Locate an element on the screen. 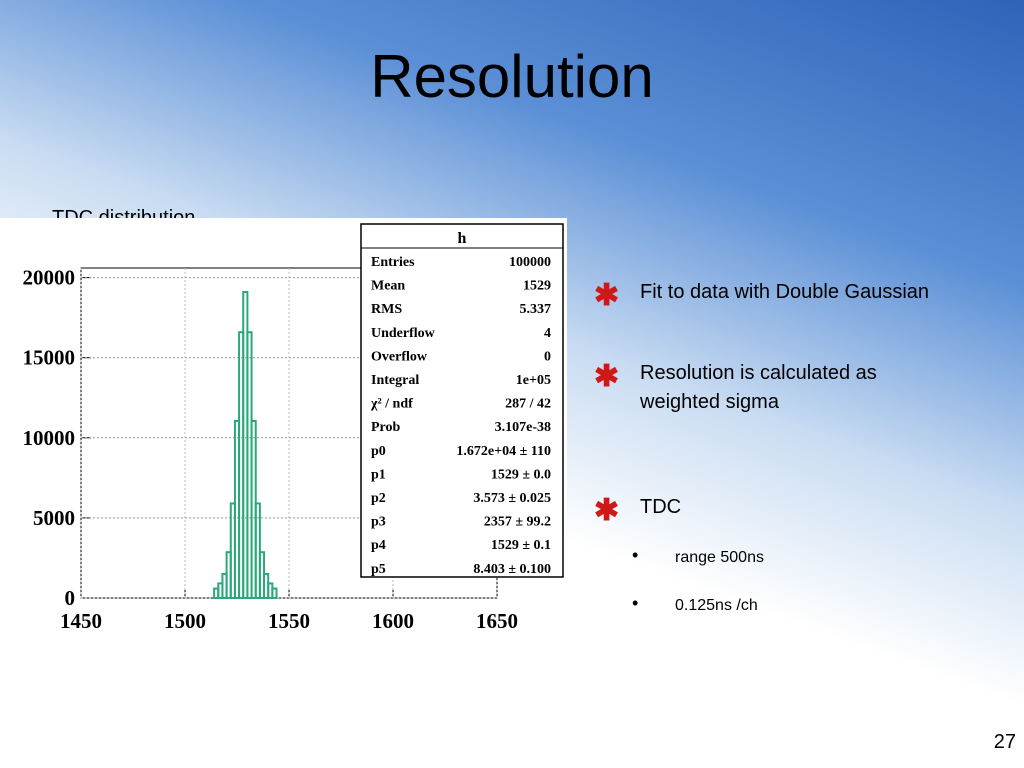 This screenshot has width=1024, height=768. stats-label: p4 is located at coordinates (378, 545).